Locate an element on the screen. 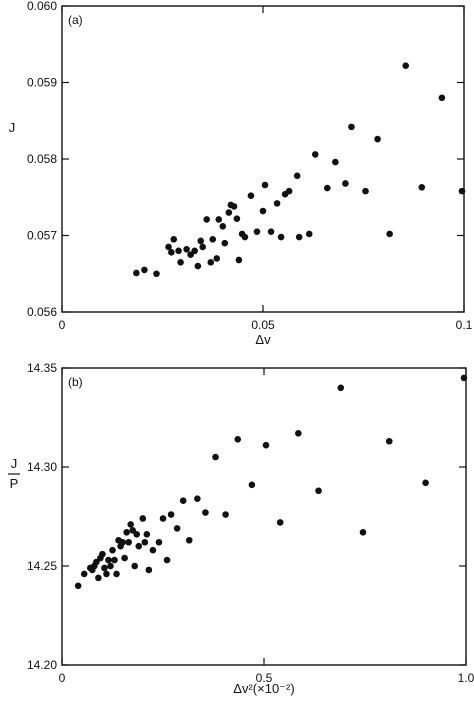 The height and width of the screenshot is (704, 474). x-tick-label: 0.05 is located at coordinates (263, 325).